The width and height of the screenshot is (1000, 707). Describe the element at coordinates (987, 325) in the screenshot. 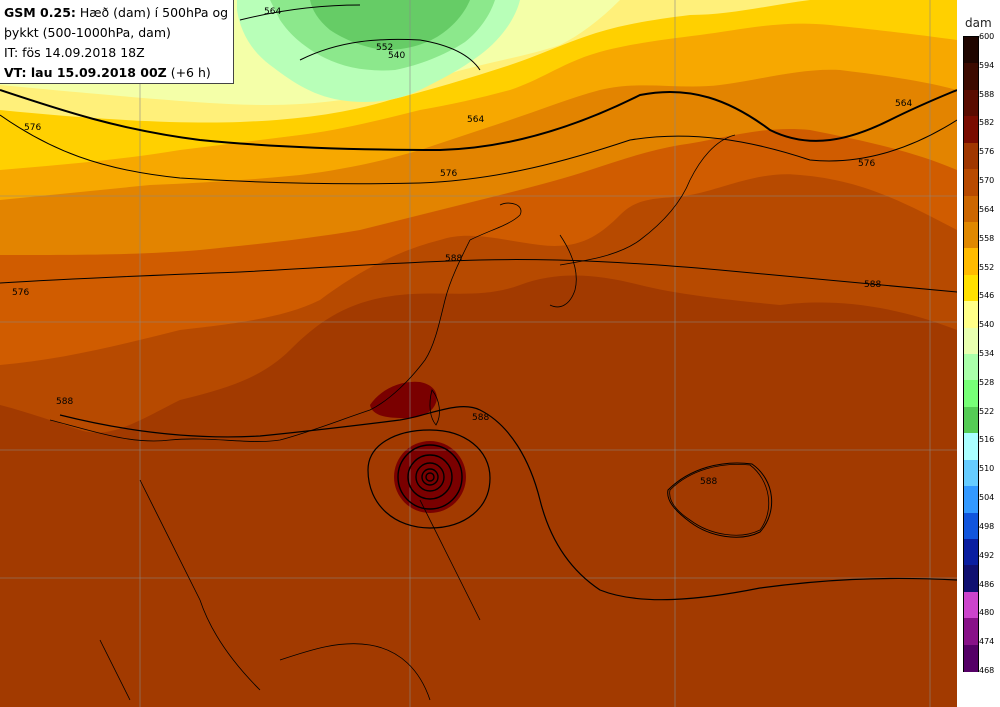

I see `colorbar-tick-label: 540` at that location.